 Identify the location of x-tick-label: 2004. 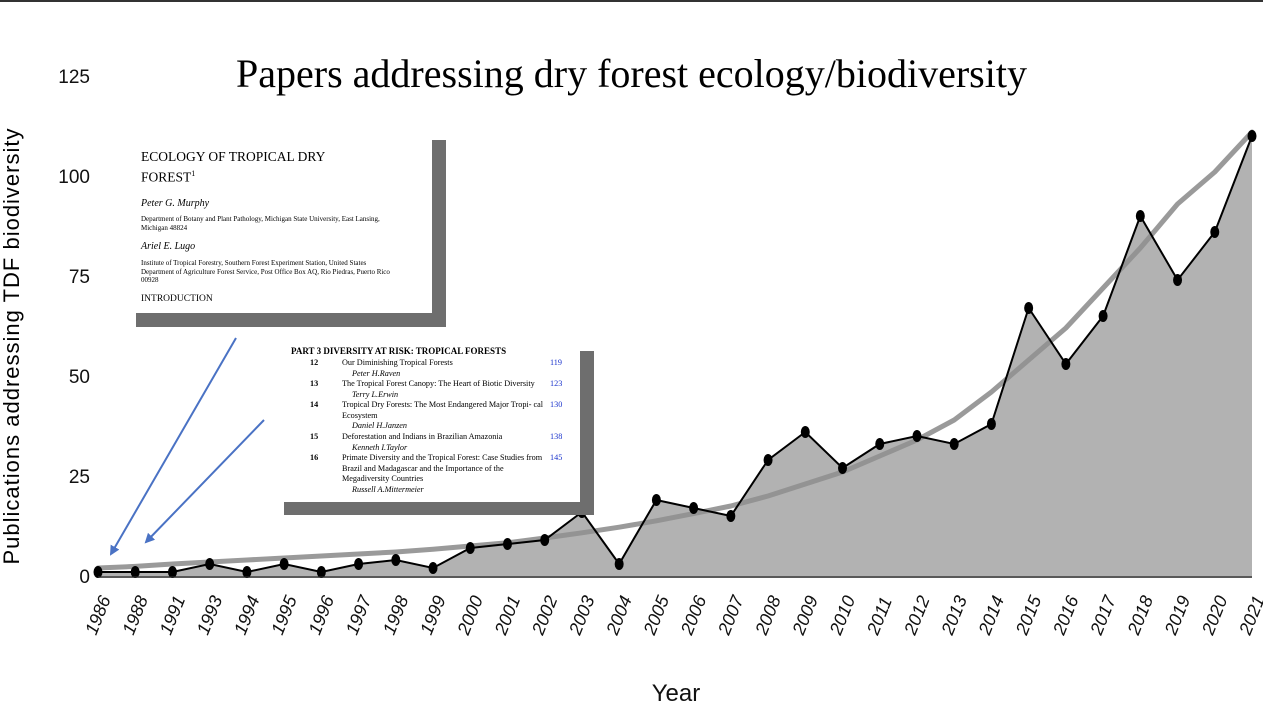
(619, 616).